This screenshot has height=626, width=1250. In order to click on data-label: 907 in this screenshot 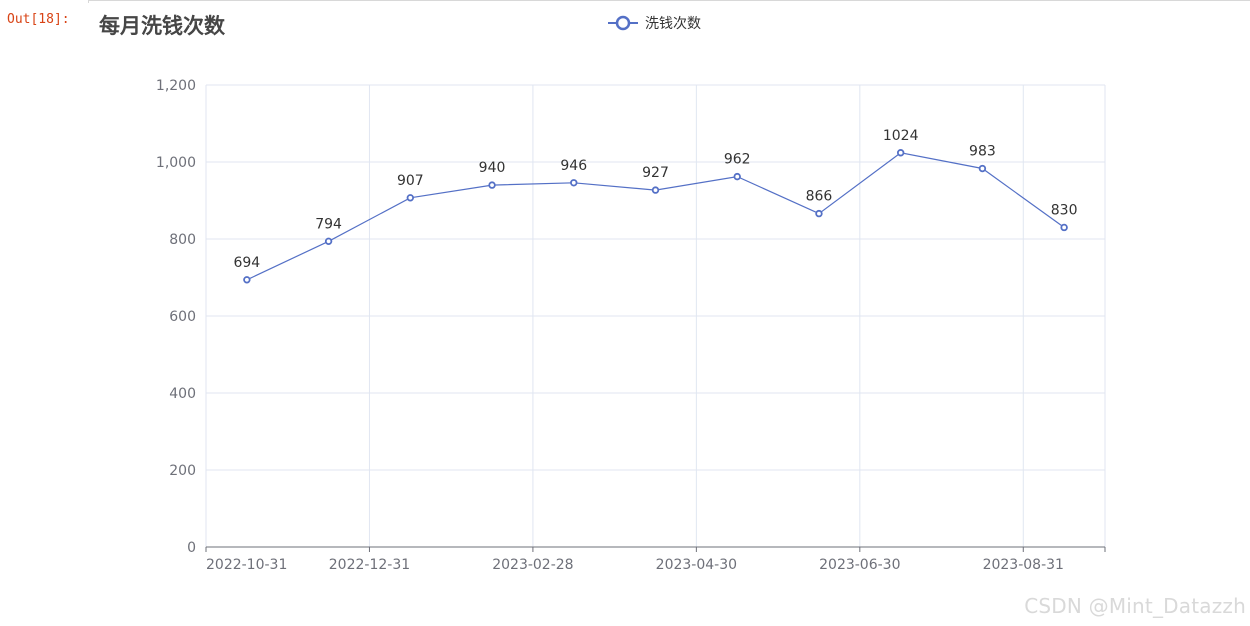, I will do `click(410, 181)`.